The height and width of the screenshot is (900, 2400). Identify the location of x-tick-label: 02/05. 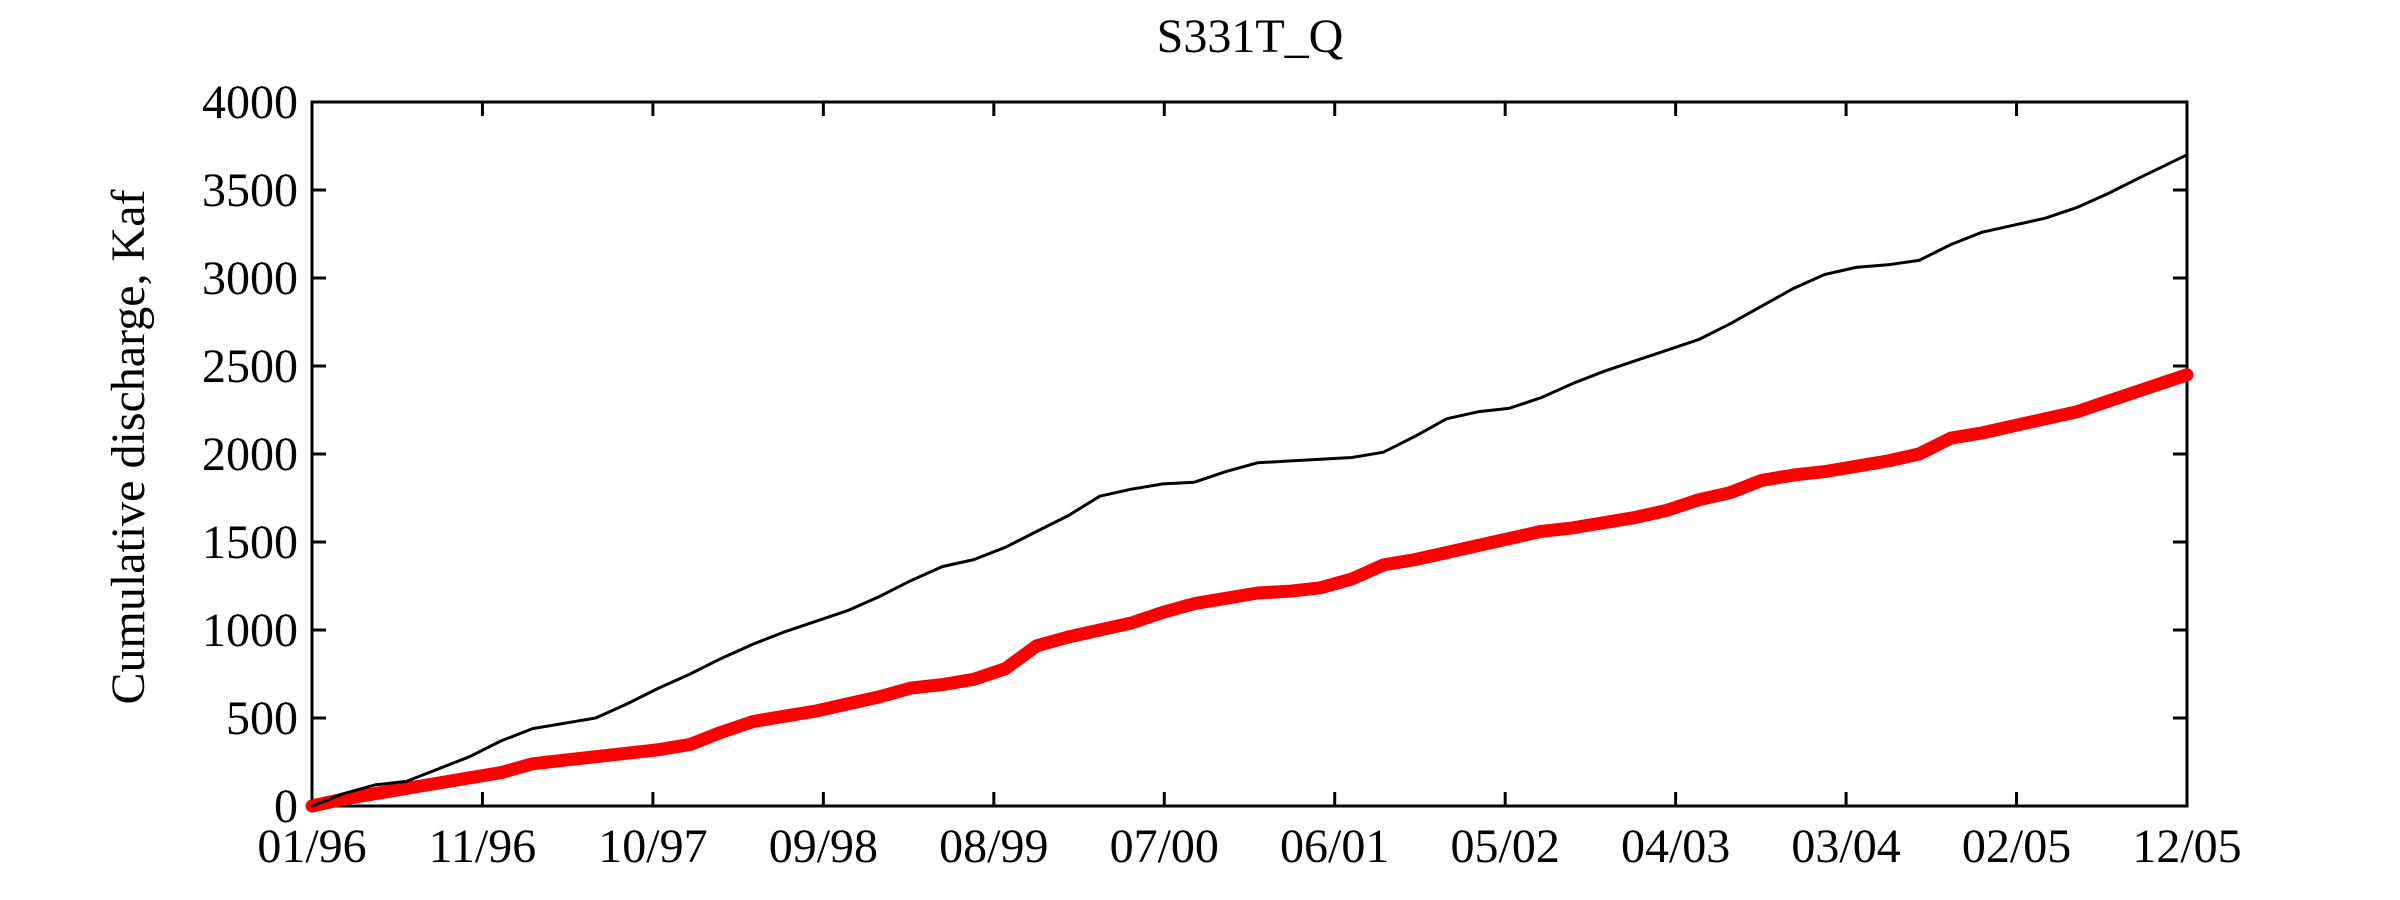
(2016, 846).